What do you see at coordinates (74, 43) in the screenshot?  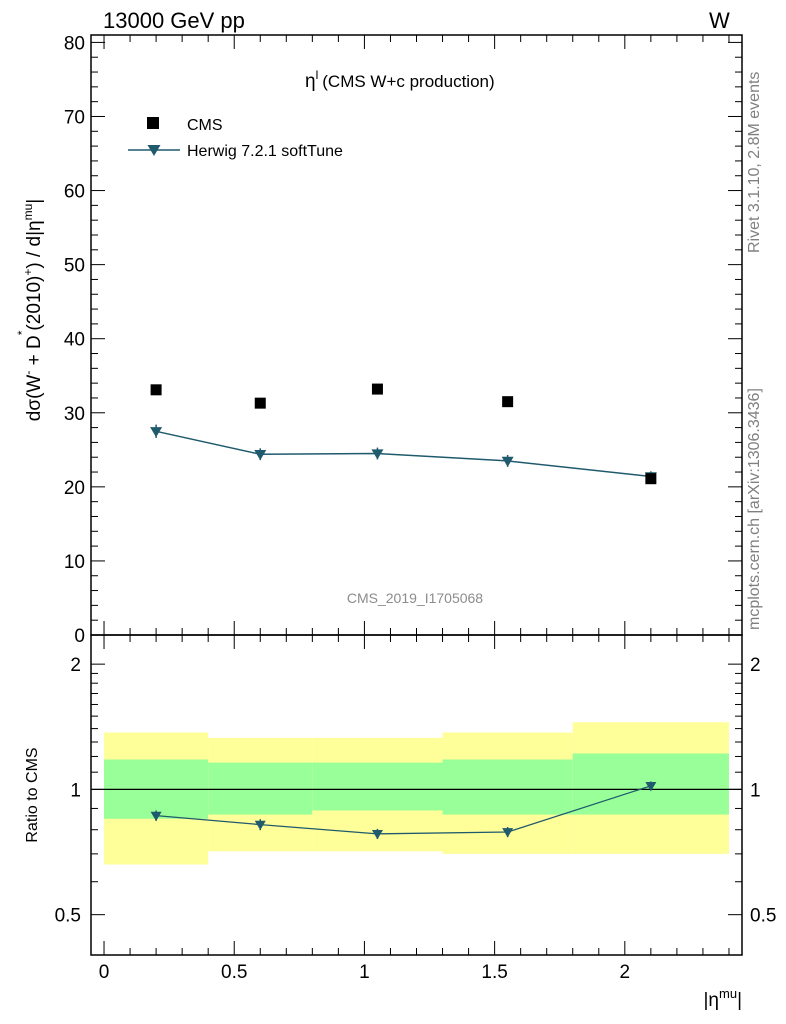 I see `main-y-tick-label: 80` at bounding box center [74, 43].